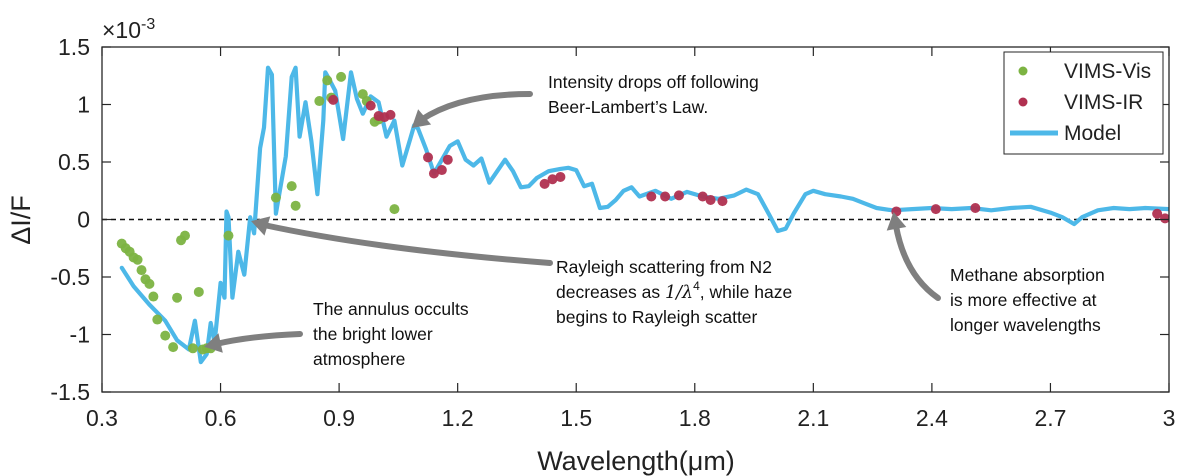  I want to click on annotation-line: longer wavelengths, so click(1025, 325).